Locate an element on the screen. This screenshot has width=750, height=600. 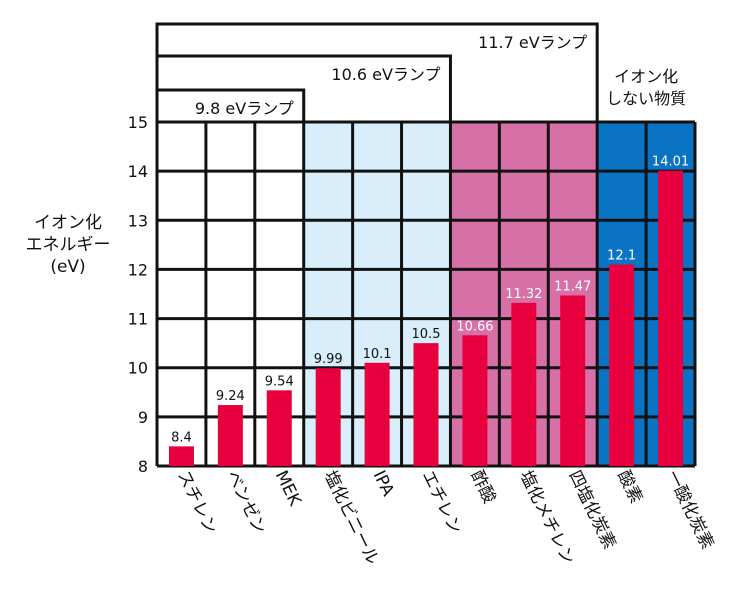
value-label-2: 9.24 is located at coordinates (230, 396).